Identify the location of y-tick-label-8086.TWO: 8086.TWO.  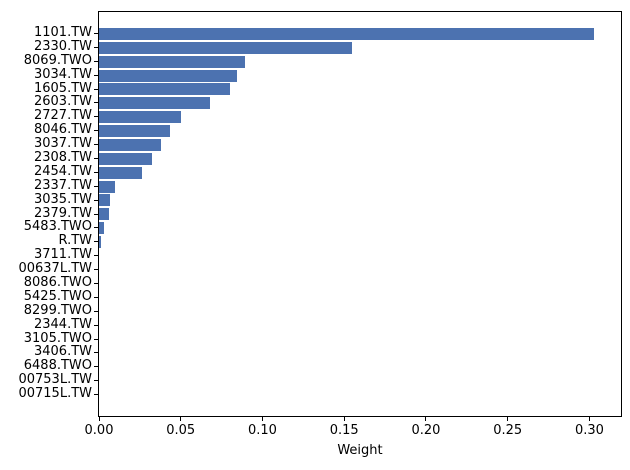
(57, 282).